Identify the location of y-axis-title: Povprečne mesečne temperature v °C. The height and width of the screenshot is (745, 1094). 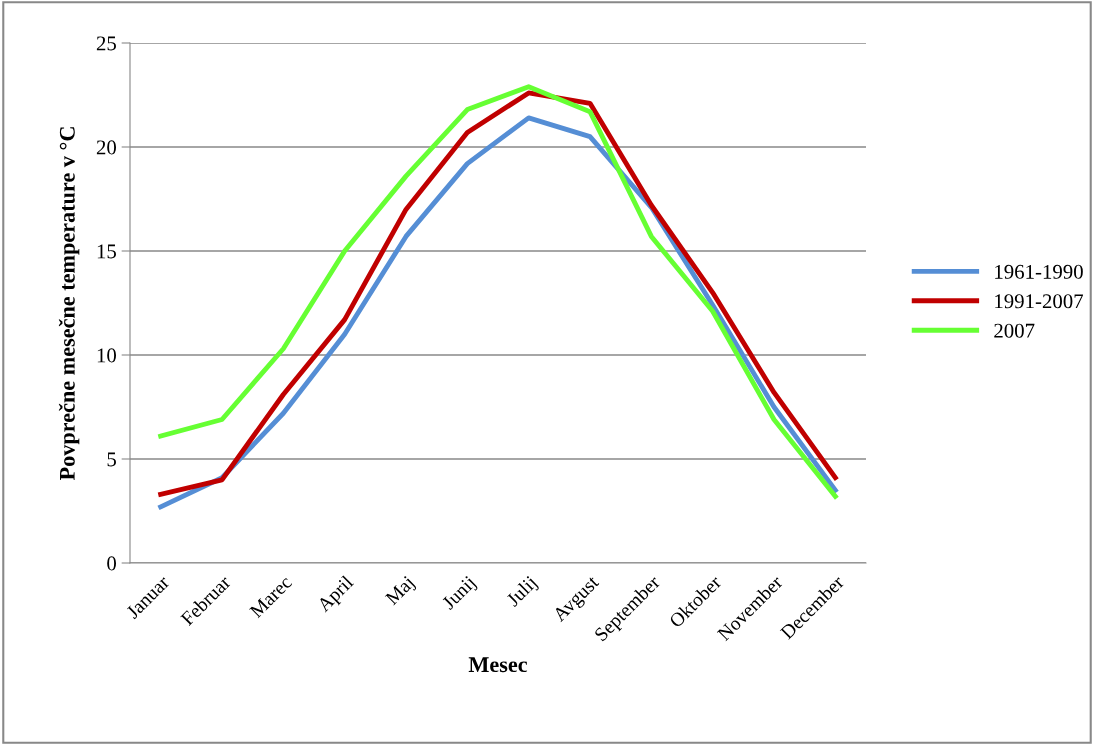
(69, 304).